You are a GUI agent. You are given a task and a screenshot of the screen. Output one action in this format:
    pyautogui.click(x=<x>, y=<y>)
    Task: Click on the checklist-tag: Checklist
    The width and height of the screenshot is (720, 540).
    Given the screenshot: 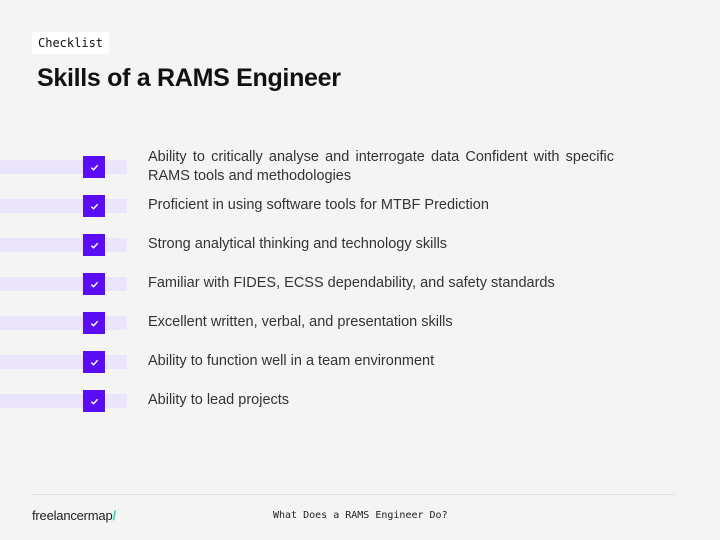 What is the action you would take?
    pyautogui.click(x=71, y=43)
    